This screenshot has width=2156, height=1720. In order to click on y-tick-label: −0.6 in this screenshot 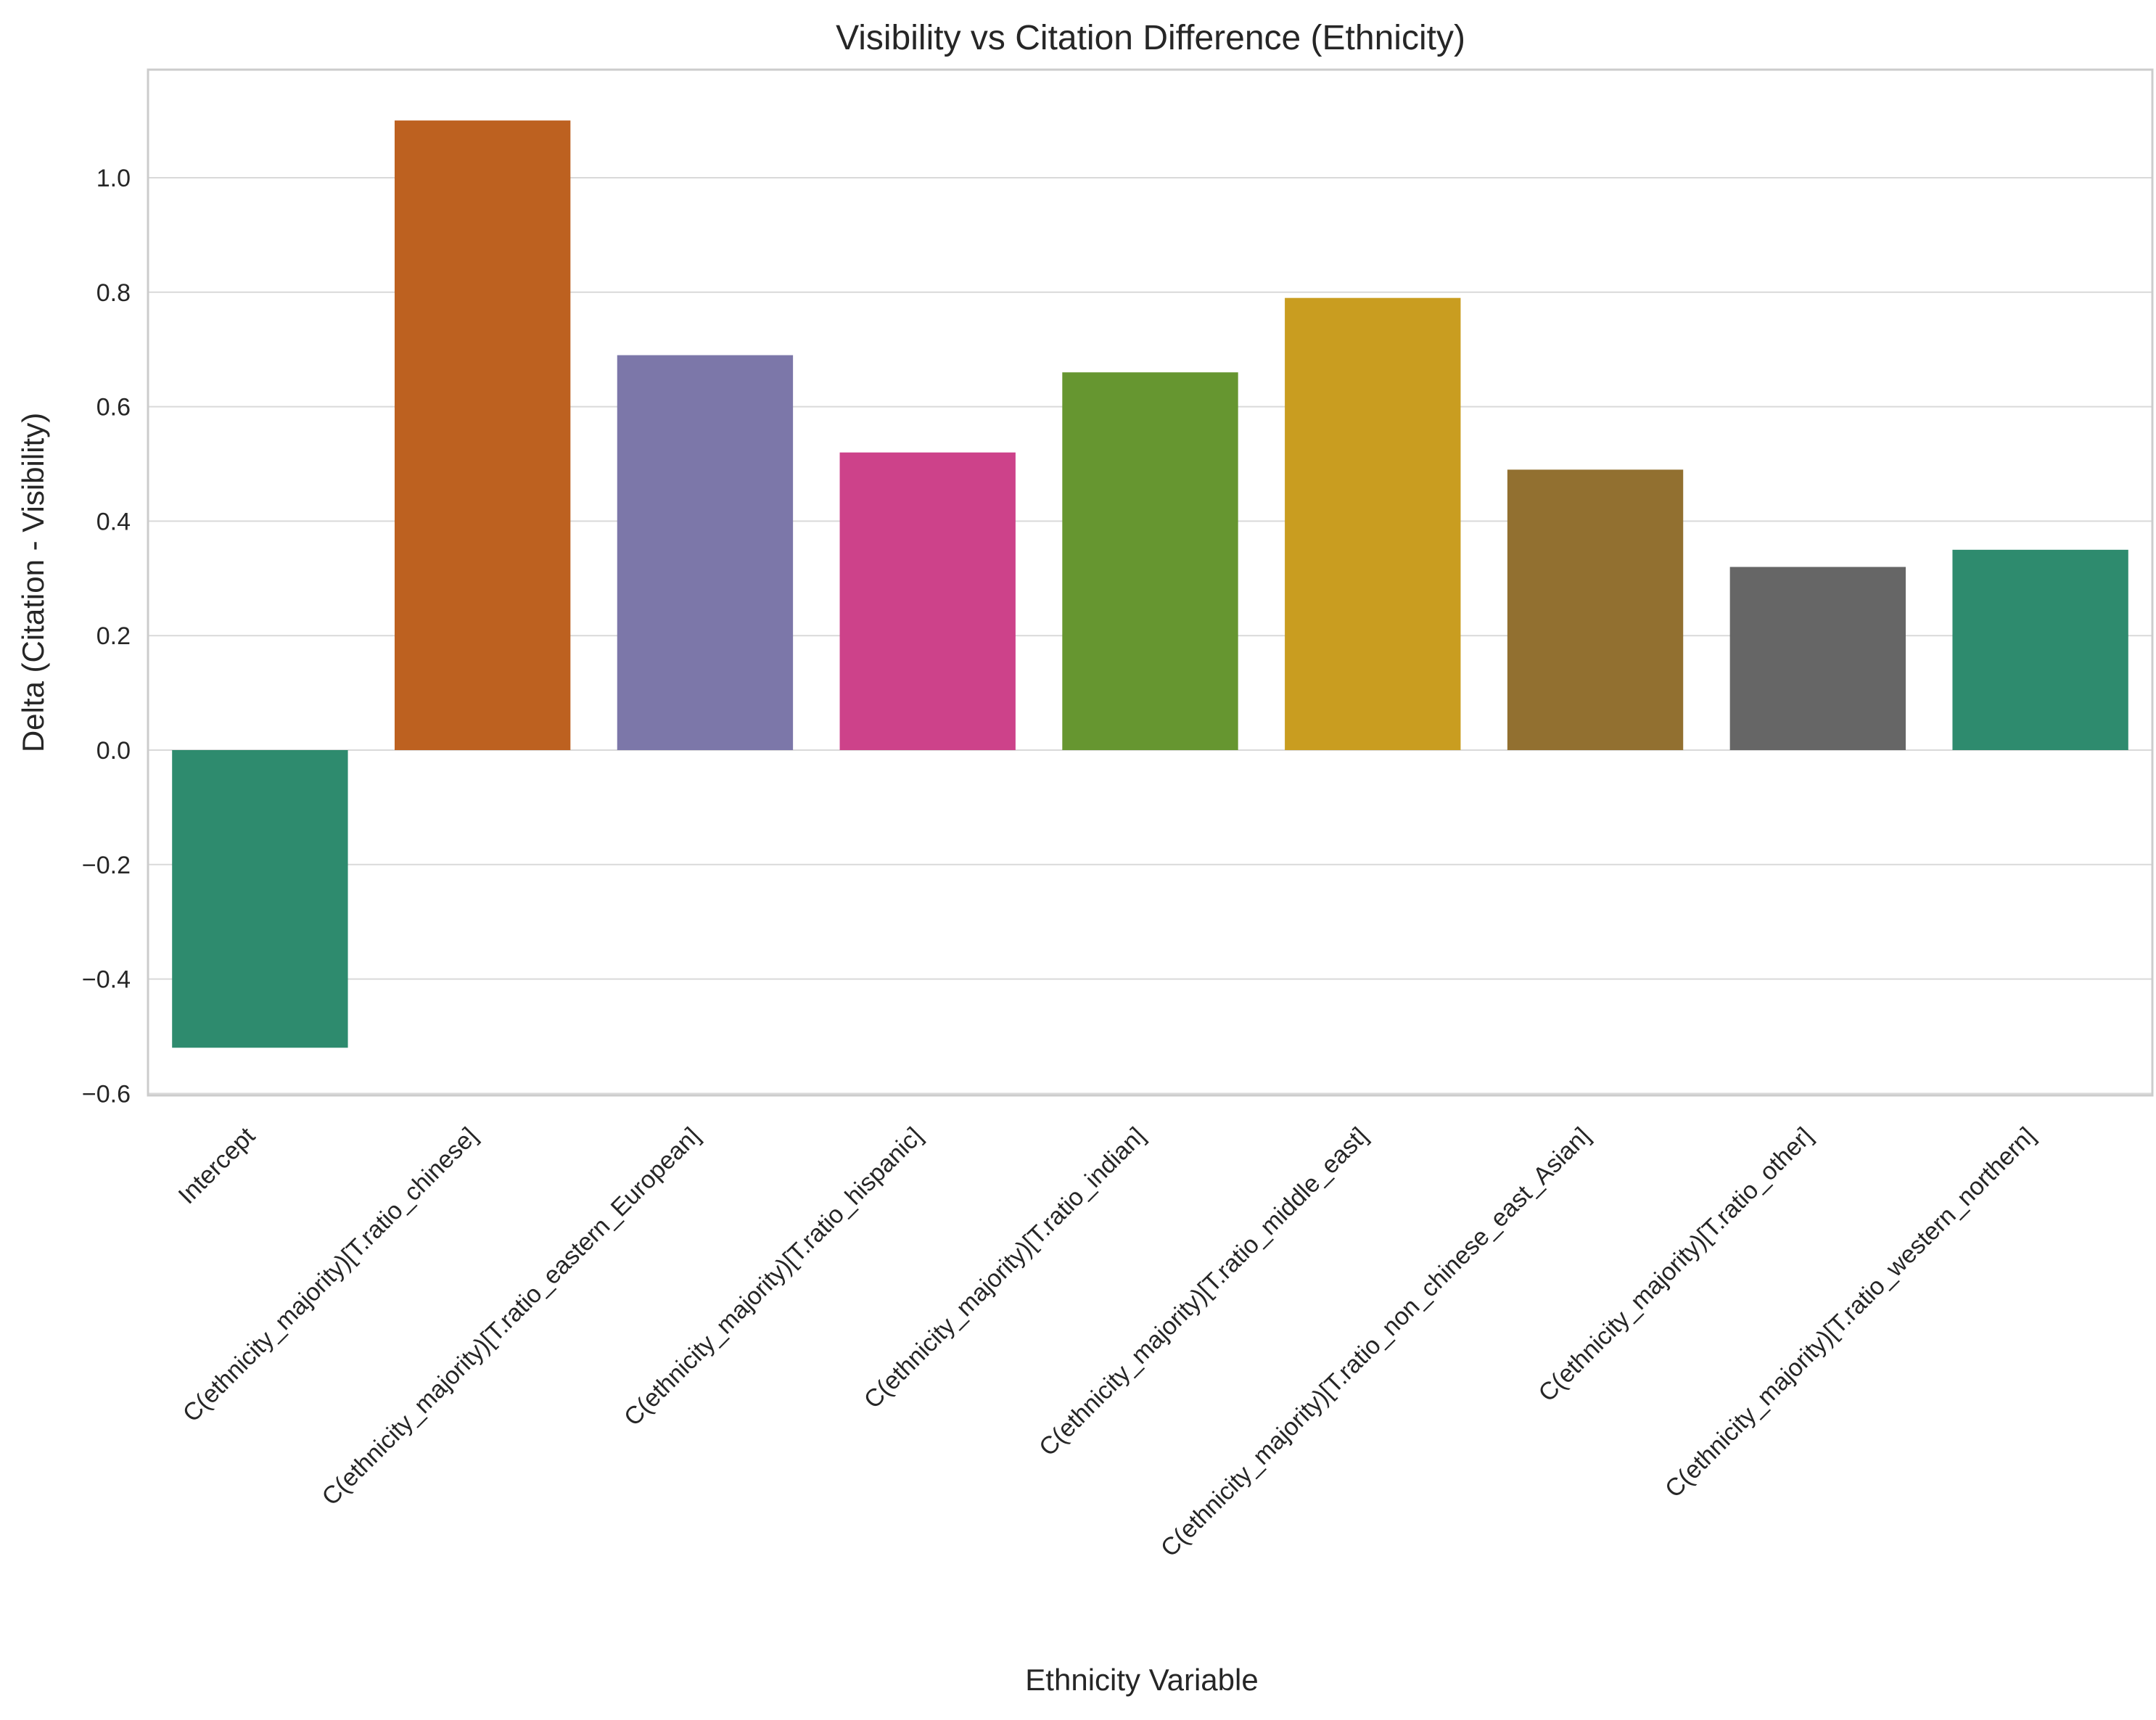, I will do `click(106, 1094)`.